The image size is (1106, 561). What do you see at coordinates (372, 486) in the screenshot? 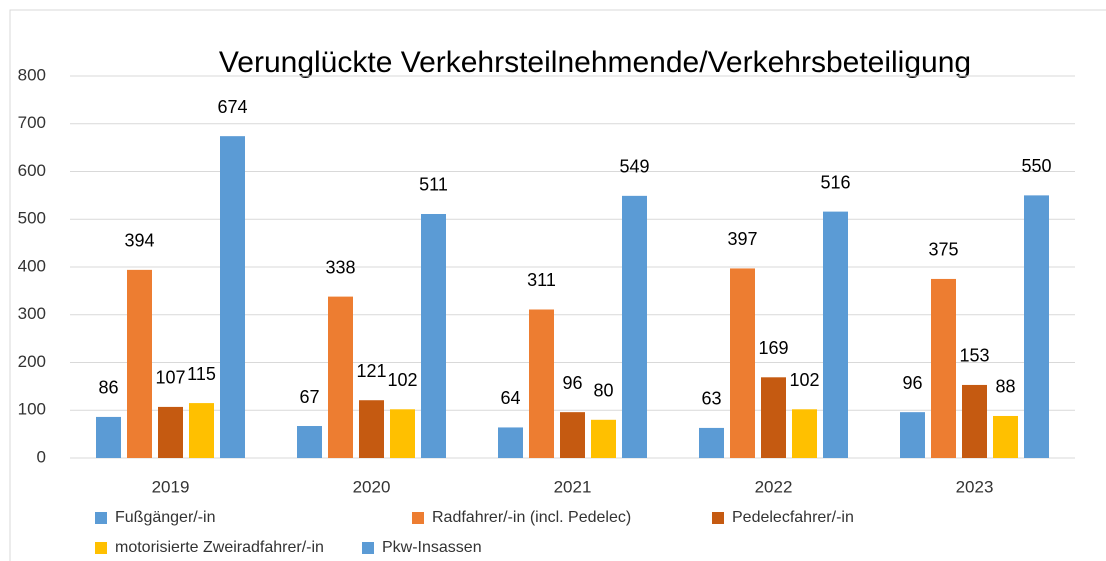
I see `x-tick-label: 2020` at bounding box center [372, 486].